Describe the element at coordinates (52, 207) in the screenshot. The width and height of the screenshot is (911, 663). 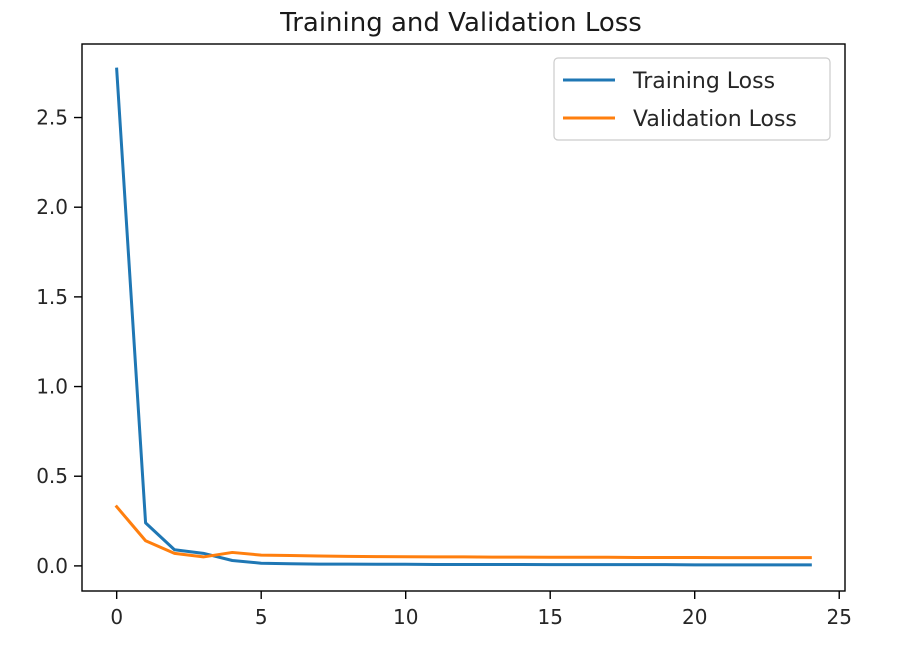
I see `y-tick-label: 2.0` at that location.